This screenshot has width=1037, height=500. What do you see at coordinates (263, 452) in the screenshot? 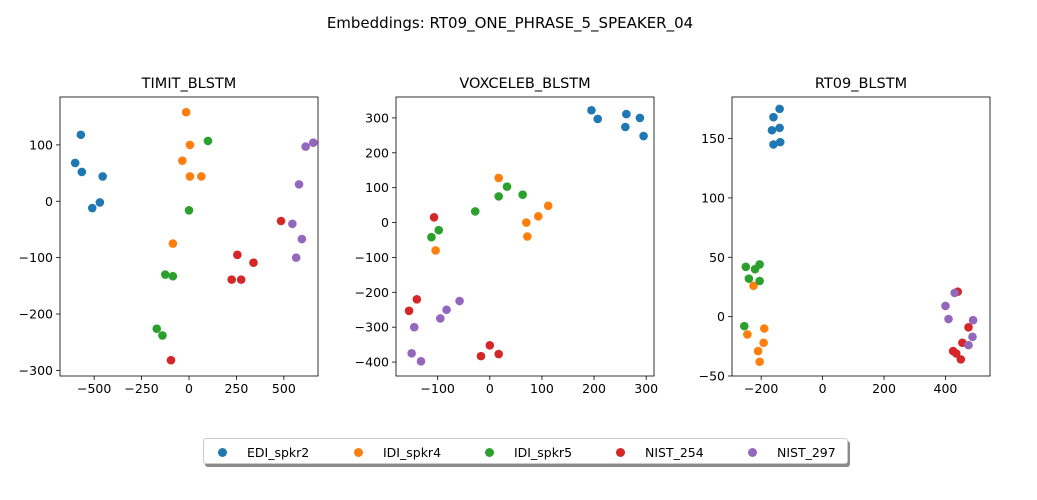
I see `legend-item-edi-spkr2: EDI_spkr2` at bounding box center [263, 452].